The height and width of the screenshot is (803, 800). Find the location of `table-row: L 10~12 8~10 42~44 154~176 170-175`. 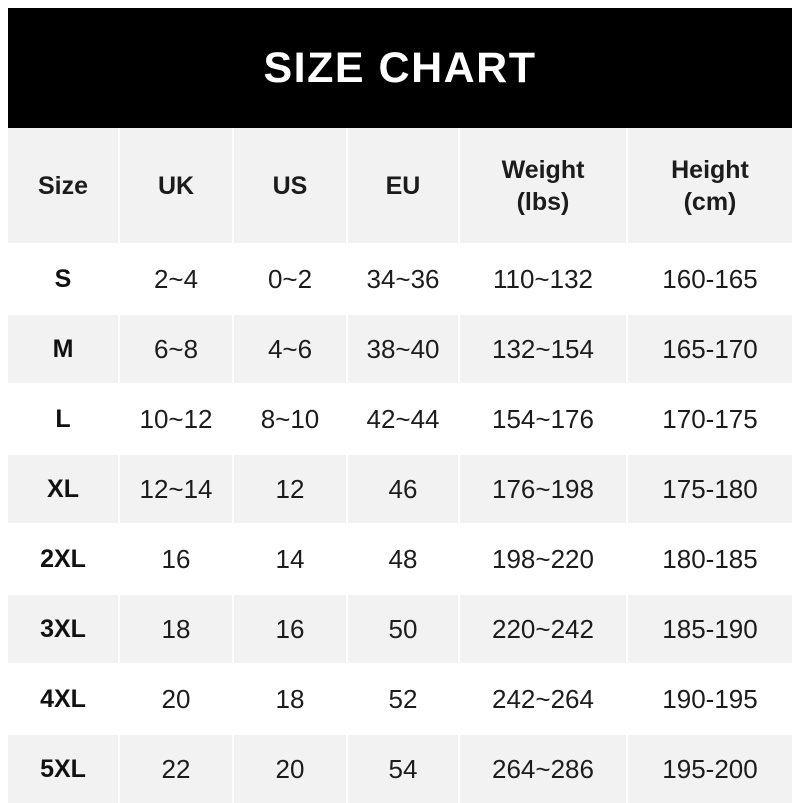

table-row: L 10~12 8~10 42~44 154~176 170-175 is located at coordinates (400, 420).